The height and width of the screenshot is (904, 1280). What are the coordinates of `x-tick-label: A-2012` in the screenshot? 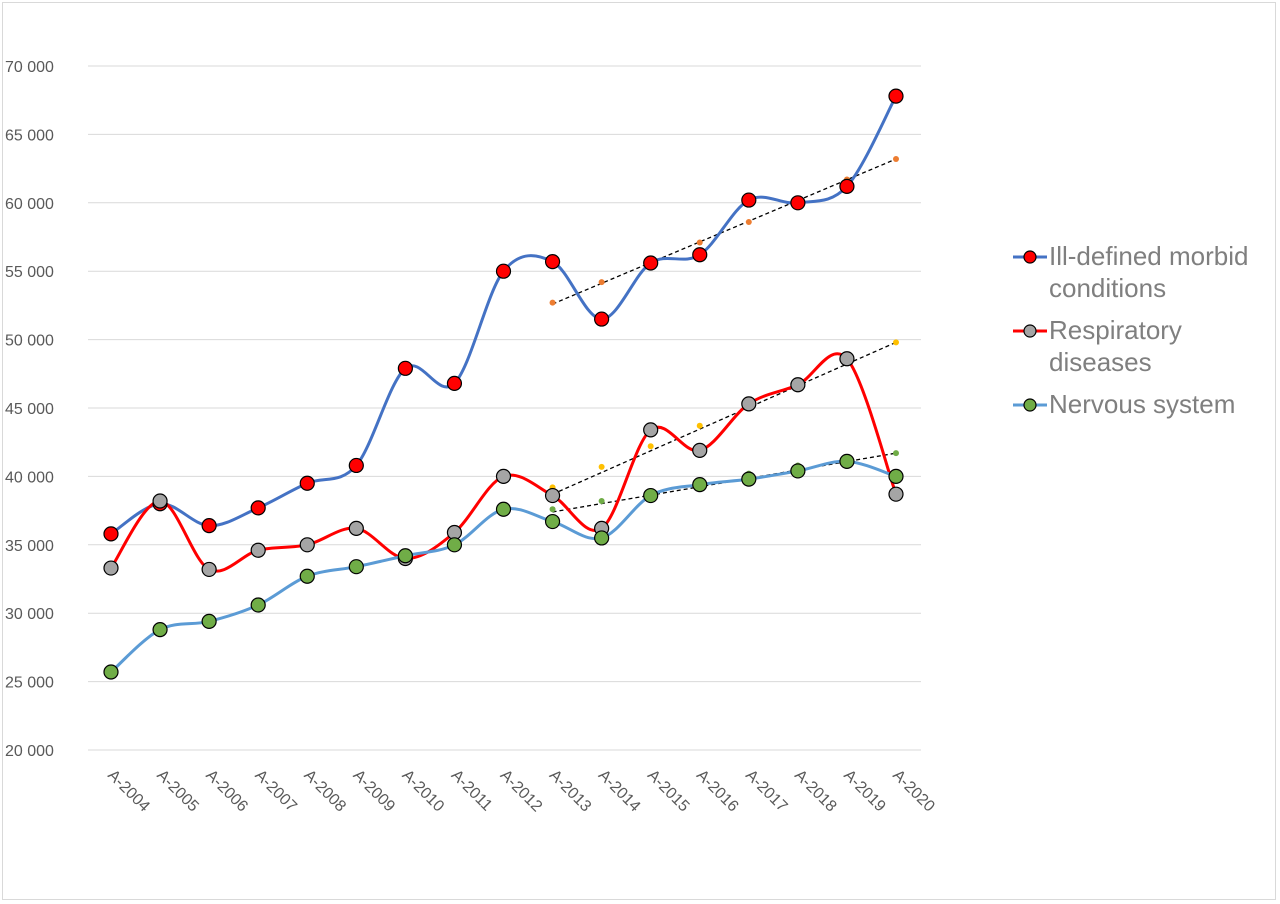 It's located at (521, 791).